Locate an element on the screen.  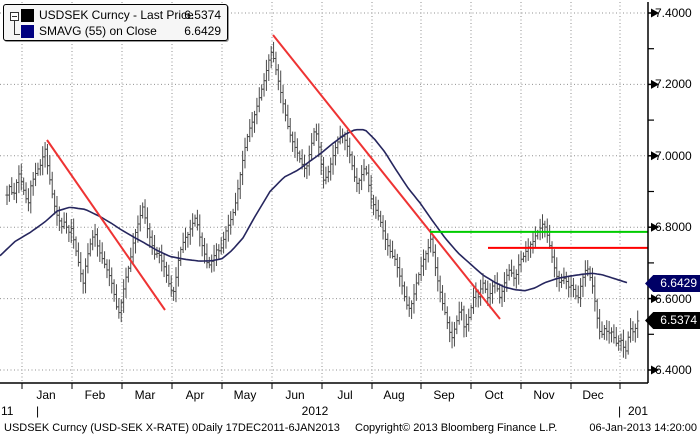
y-axis-label: 6.6000 is located at coordinates (673, 299).